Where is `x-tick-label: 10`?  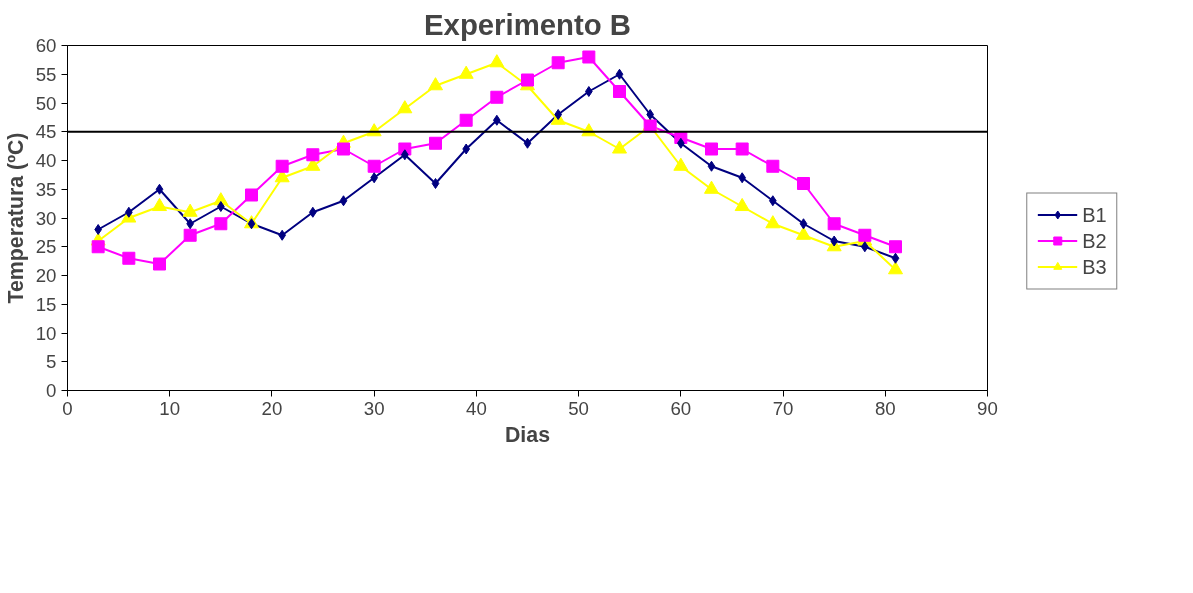
x-tick-label: 10 is located at coordinates (170, 408).